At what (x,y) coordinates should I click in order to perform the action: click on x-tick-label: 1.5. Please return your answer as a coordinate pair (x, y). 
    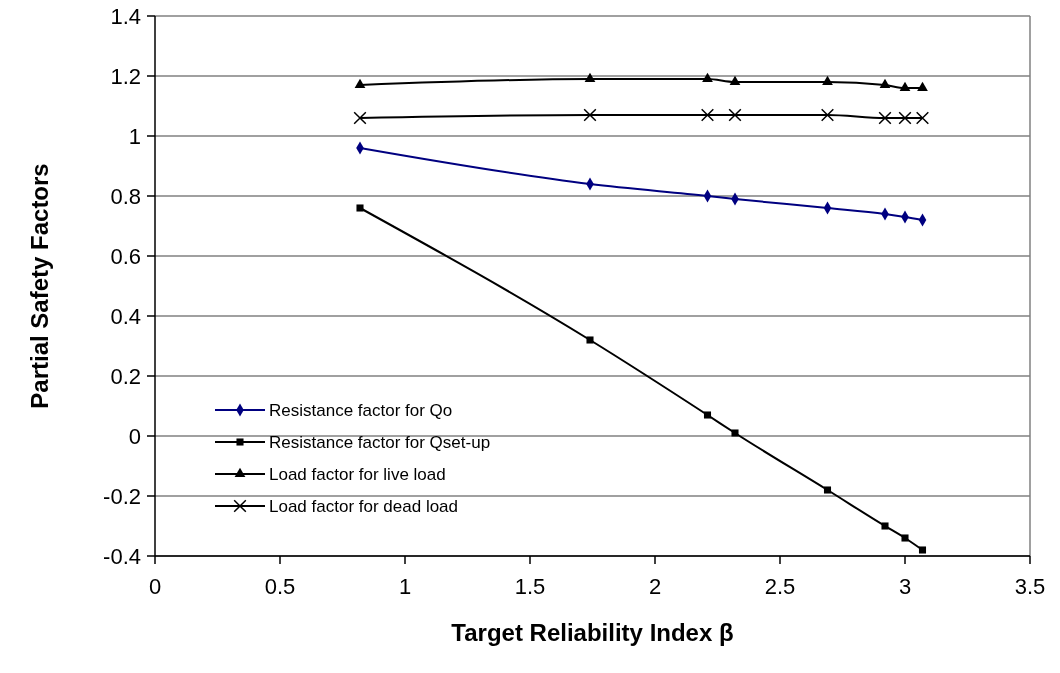
    Looking at the image, I should click on (530, 586).